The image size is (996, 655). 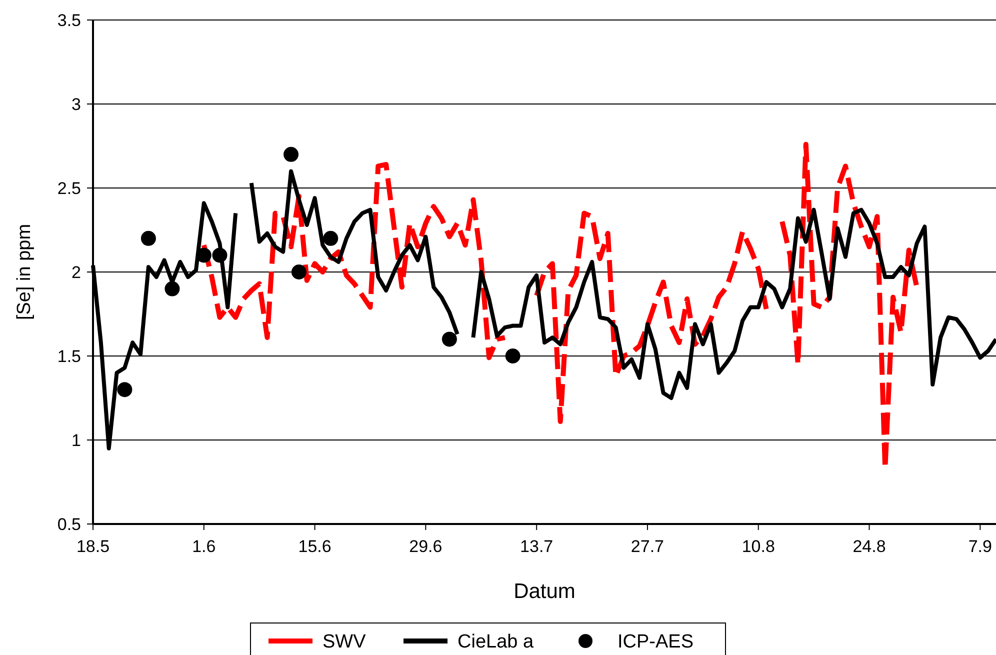 What do you see at coordinates (869, 546) in the screenshot?
I see `x-tick-label: 24.8` at bounding box center [869, 546].